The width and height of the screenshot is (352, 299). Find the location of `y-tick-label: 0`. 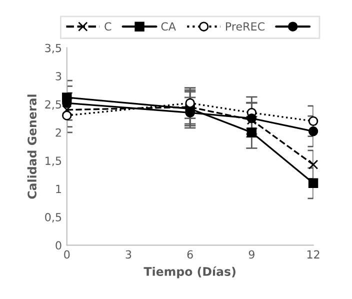

y-tick-label: 0 is located at coordinates (59, 245).